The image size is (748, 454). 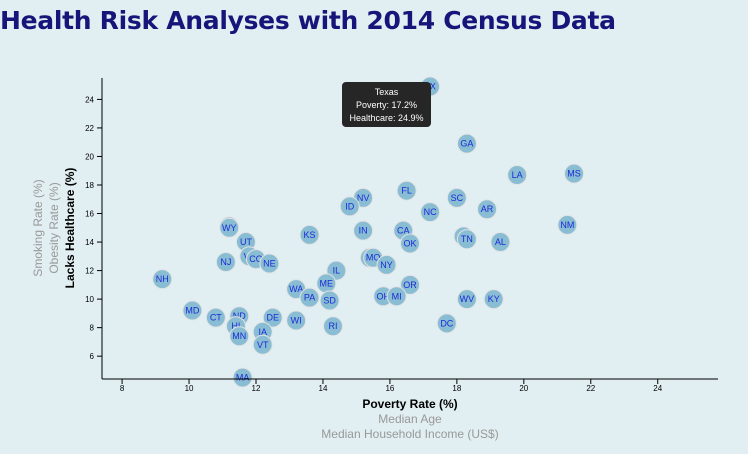 I want to click on state-marker-tn: TN, so click(x=466, y=239).